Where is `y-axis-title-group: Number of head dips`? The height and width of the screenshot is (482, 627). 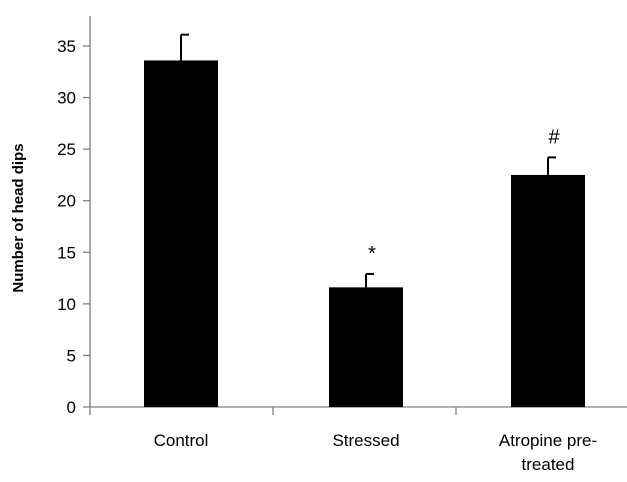 y-axis-title-group: Number of head dips is located at coordinates (18, 217).